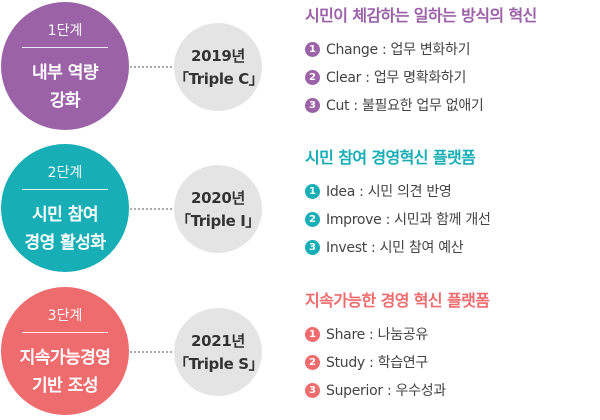  Describe the element at coordinates (395, 248) in the screenshot. I see `stage-2-item-3-text: Invest : 시민 참여 예산` at that location.